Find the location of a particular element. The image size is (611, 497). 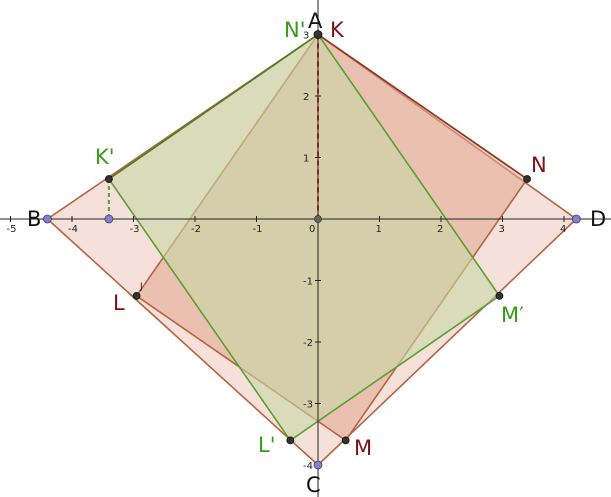

point-kp is located at coordinates (109, 179).